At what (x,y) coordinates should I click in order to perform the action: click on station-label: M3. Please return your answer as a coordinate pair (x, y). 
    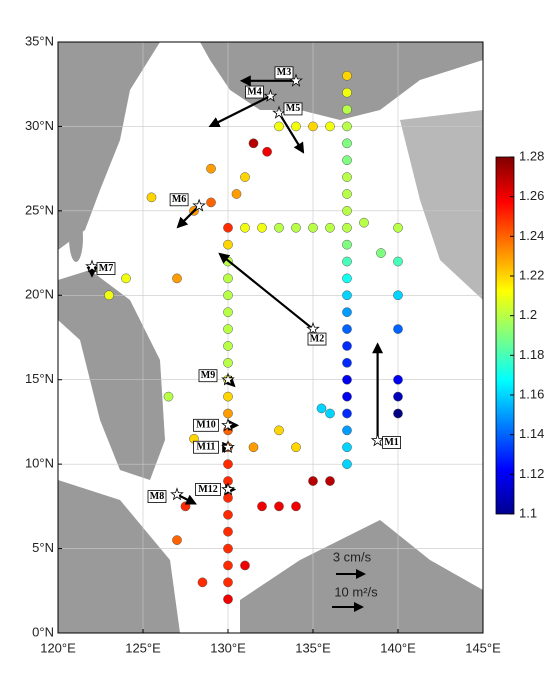
    Looking at the image, I should click on (284, 72).